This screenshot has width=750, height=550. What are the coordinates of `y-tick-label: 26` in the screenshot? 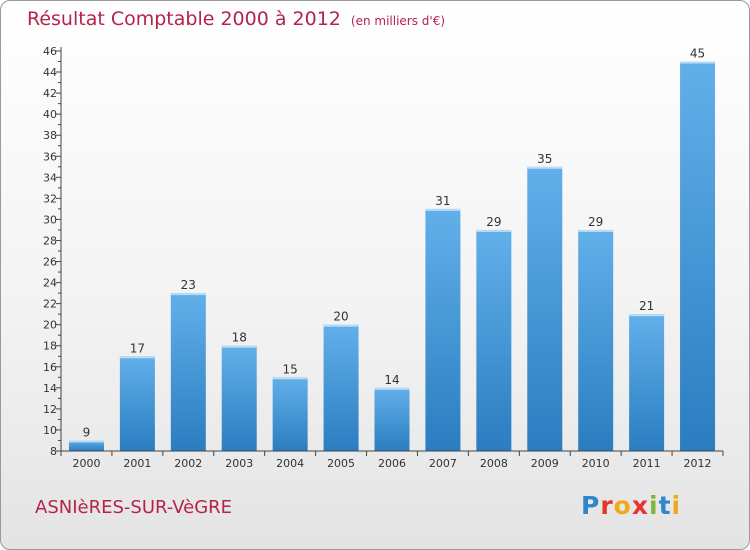 It's located at (50, 262).